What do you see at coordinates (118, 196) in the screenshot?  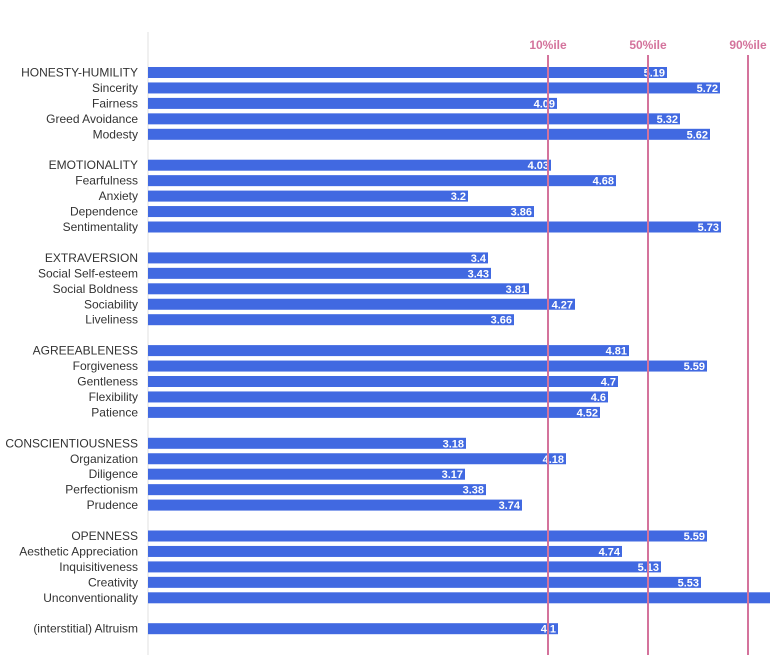 I see `category-label: Anxiety` at bounding box center [118, 196].